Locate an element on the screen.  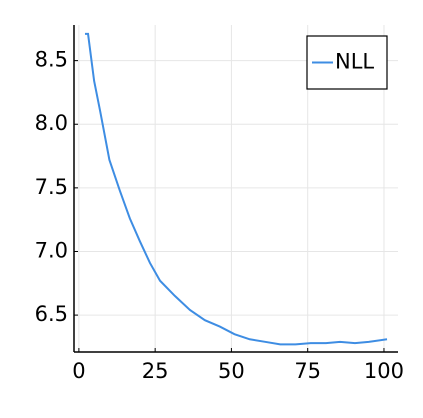
y-tick-label: 7.0 is located at coordinates (51, 250).